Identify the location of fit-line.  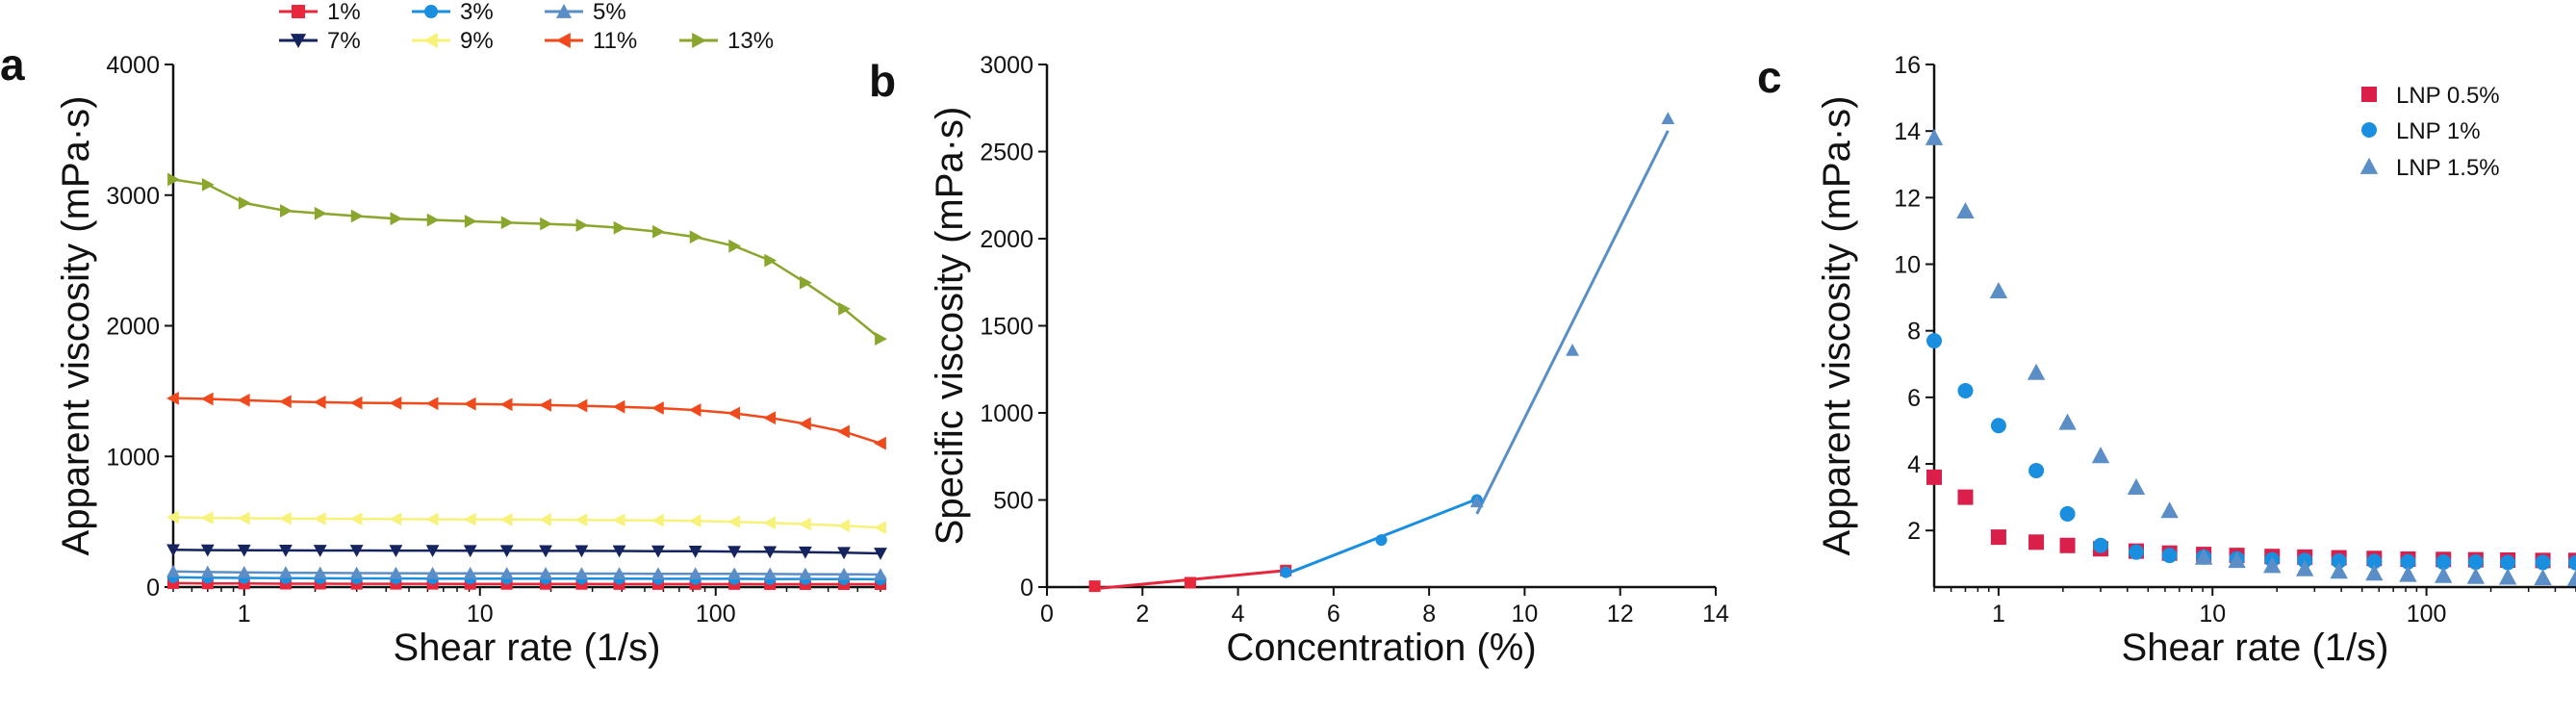
(1572, 322).